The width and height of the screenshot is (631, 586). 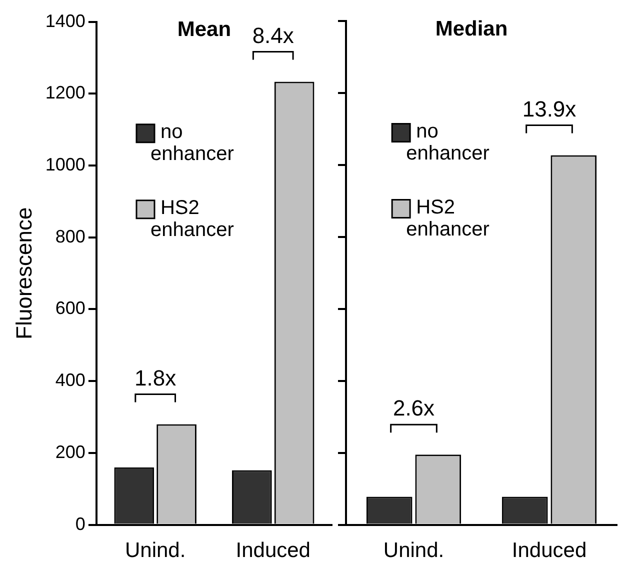 I want to click on y-tick-label: 600, so click(x=70, y=308).